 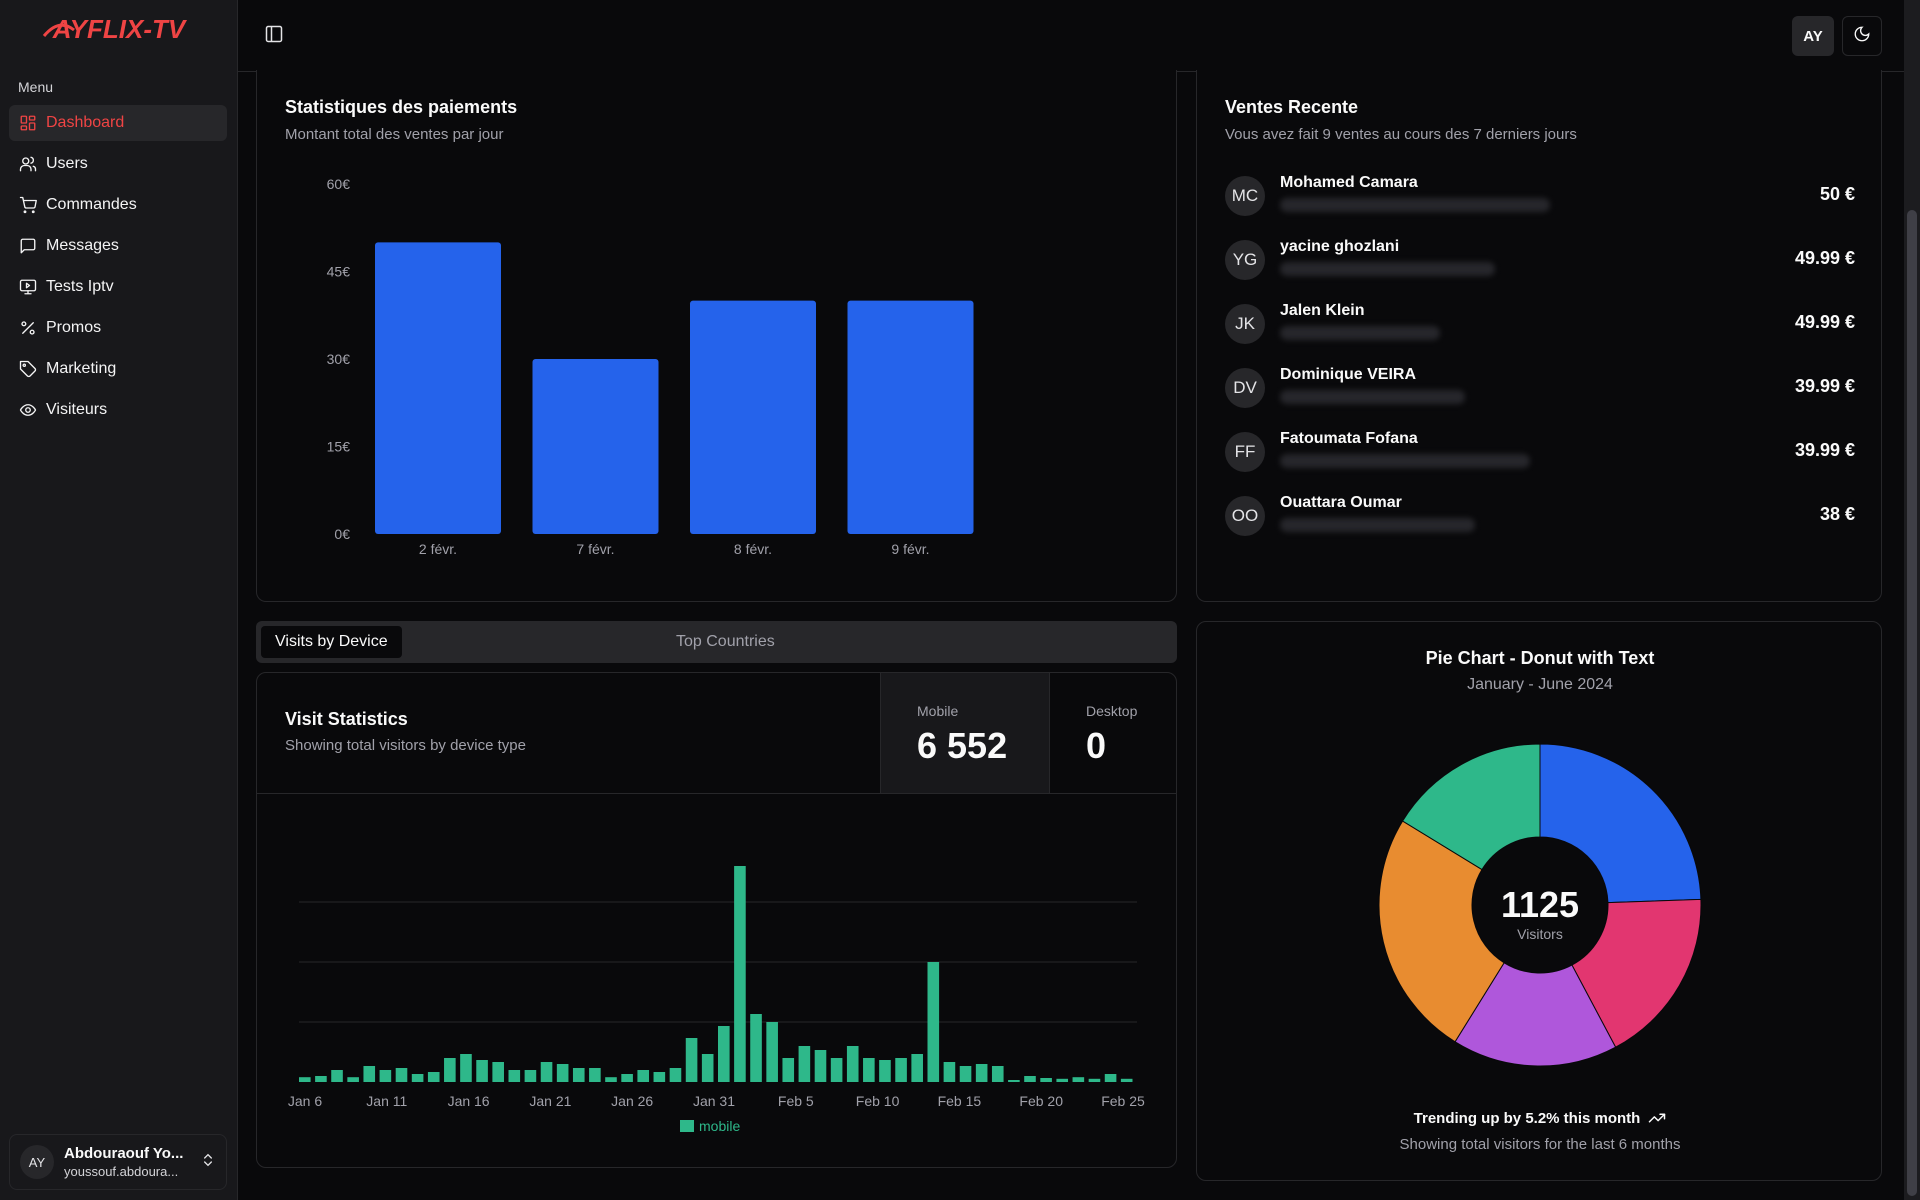 I want to click on scrollbar-thumb, so click(x=1912, y=703).